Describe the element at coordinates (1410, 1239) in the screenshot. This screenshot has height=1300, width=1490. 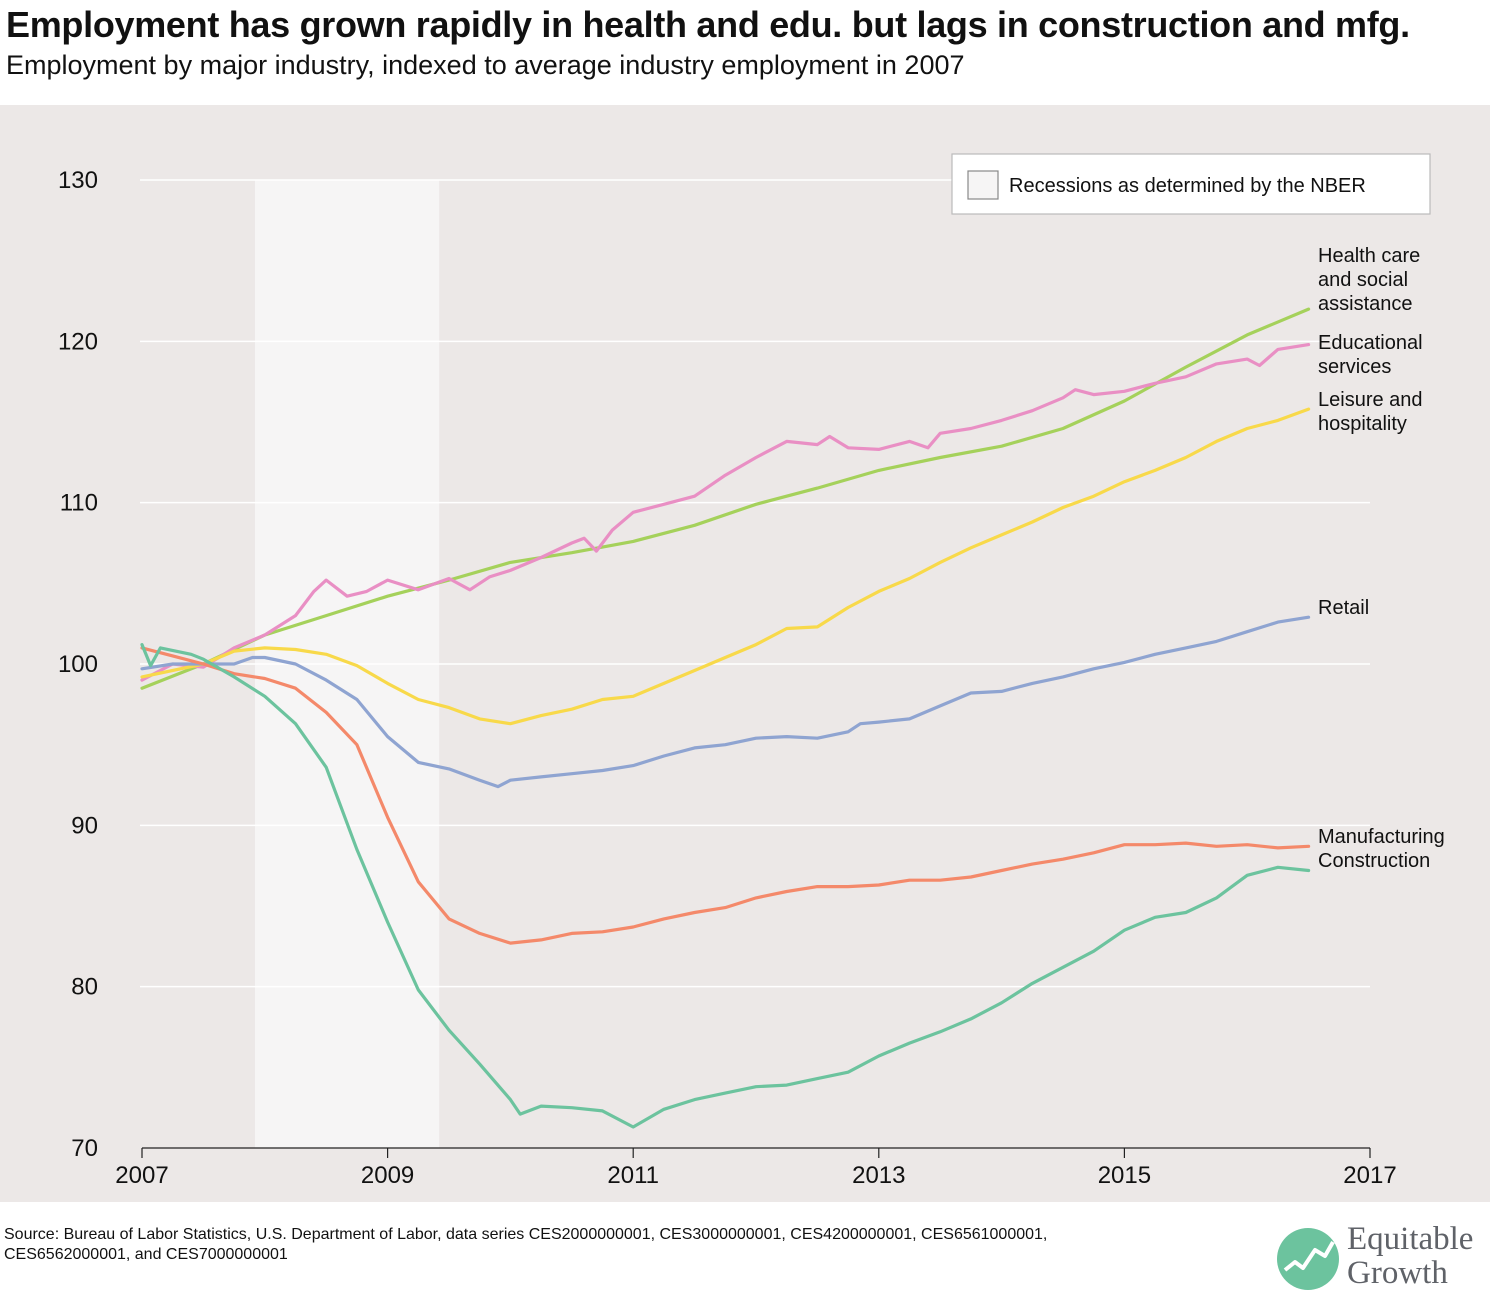
I see `logo-line-1: Equitable` at that location.